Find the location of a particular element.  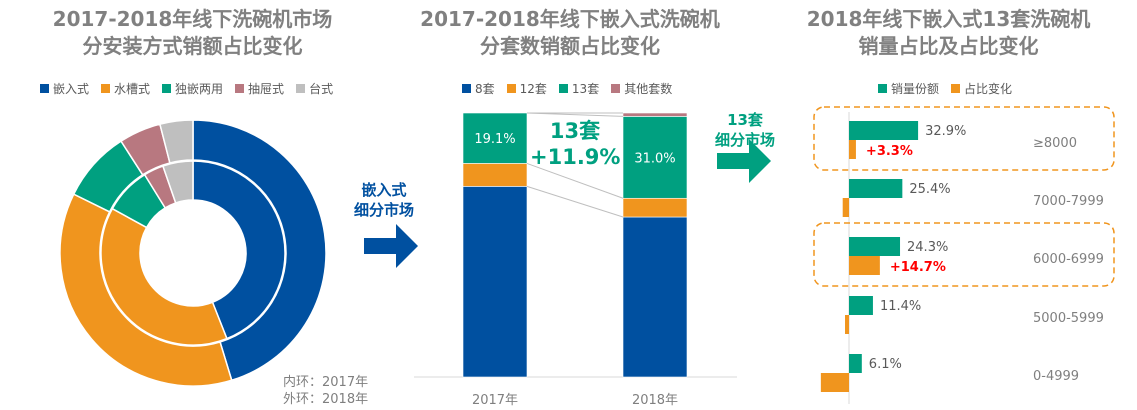

change-label: +14.7% is located at coordinates (918, 267).